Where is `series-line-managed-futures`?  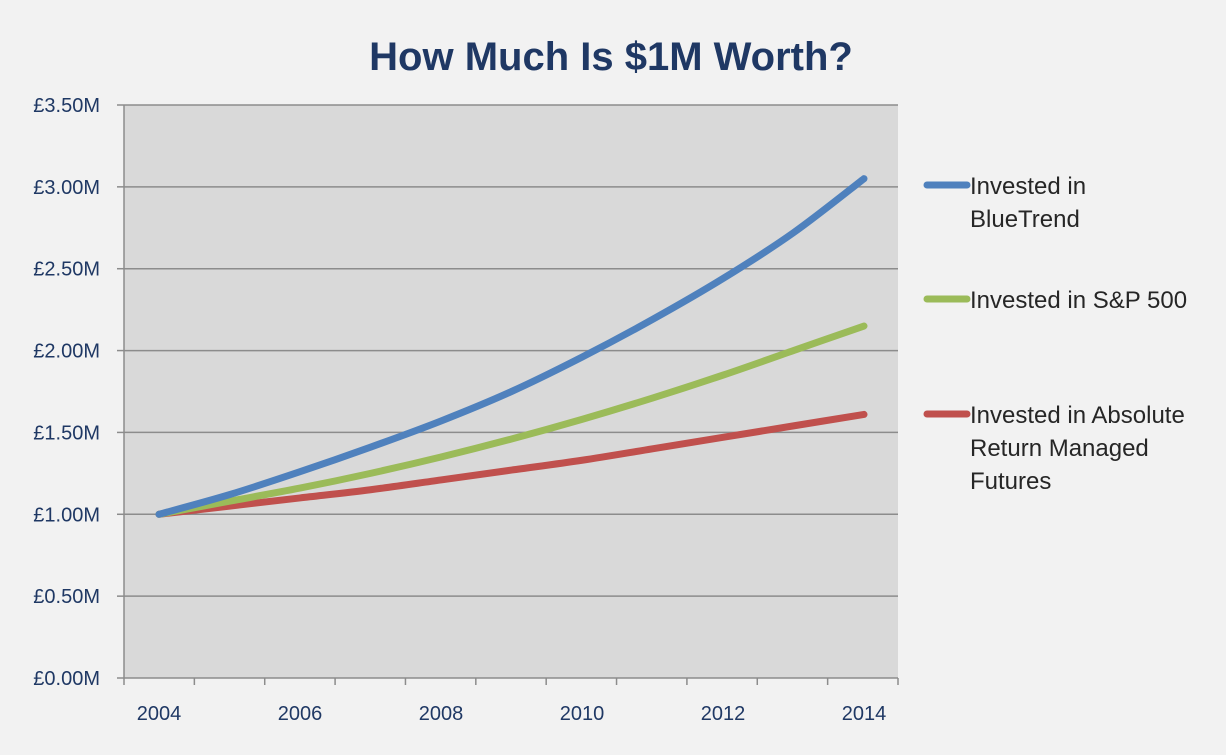
series-line-managed-futures is located at coordinates (511, 464).